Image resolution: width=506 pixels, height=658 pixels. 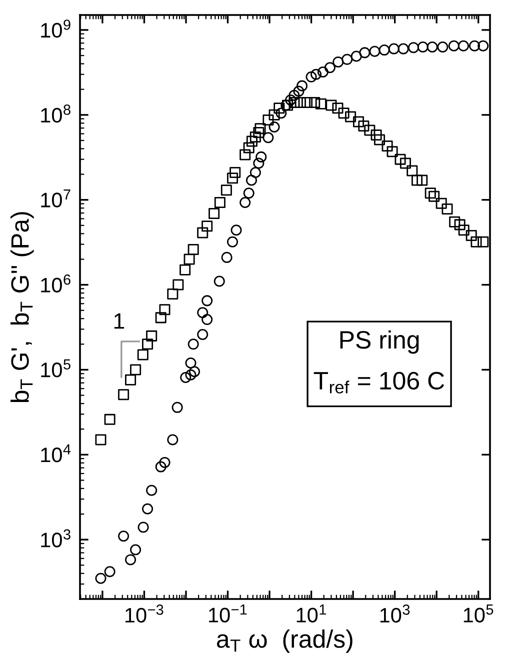 I want to click on x-axis-title: a$_{T}$ ω (rad/s), so click(x=284, y=641).